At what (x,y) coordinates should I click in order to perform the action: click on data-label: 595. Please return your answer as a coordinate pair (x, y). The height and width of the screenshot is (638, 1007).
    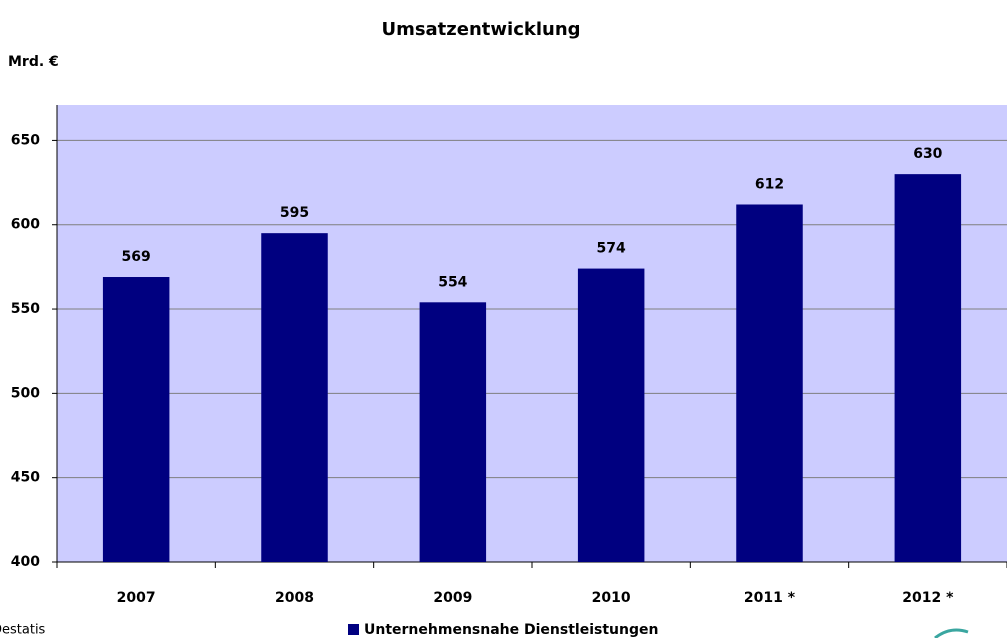
    Looking at the image, I should click on (294, 213).